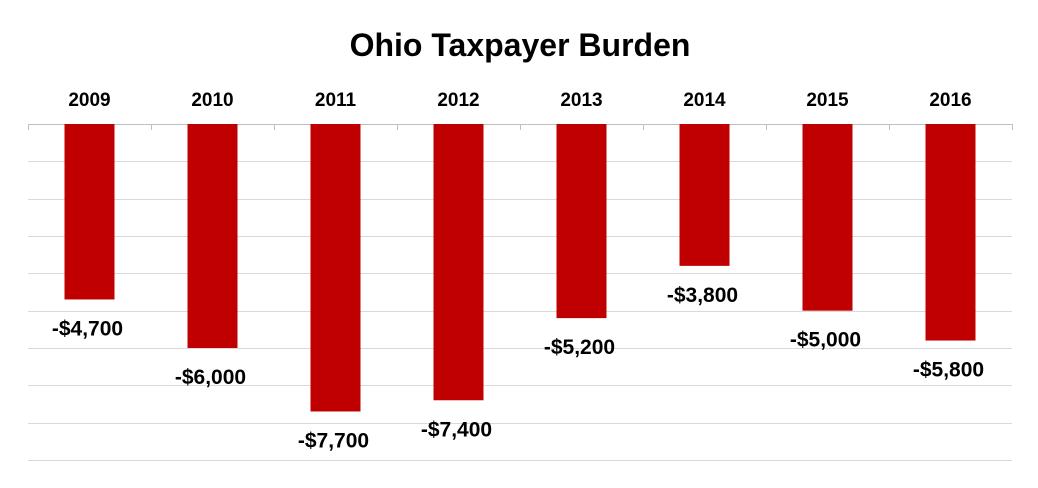  I want to click on bar-2014, so click(704, 195).